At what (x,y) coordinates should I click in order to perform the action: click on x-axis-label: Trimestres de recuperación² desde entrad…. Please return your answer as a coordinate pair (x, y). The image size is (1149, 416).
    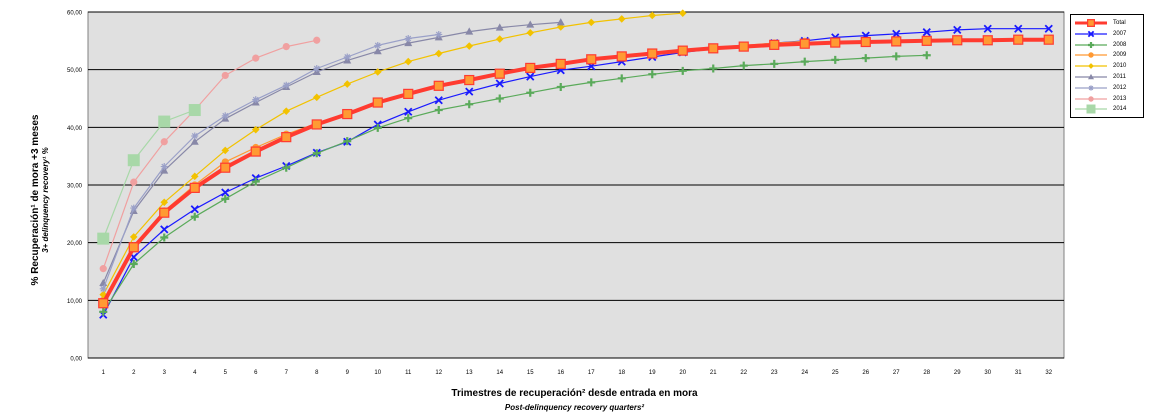
    Looking at the image, I should click on (574, 393).